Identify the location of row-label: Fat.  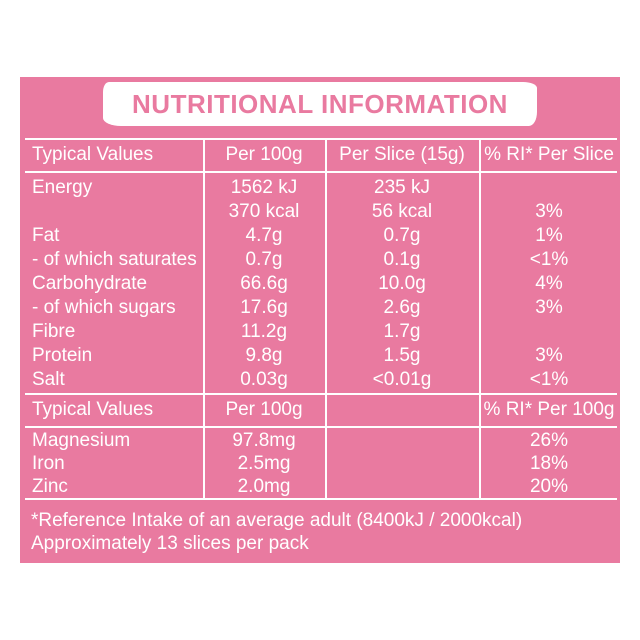
(46, 235).